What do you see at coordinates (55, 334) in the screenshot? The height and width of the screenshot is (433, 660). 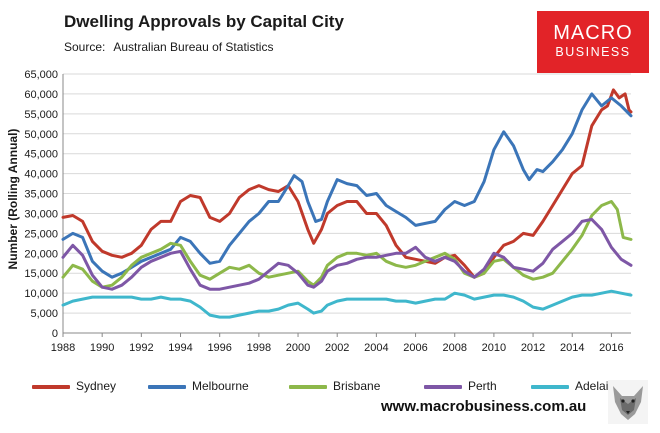 I see `y-tick-label: 0` at bounding box center [55, 334].